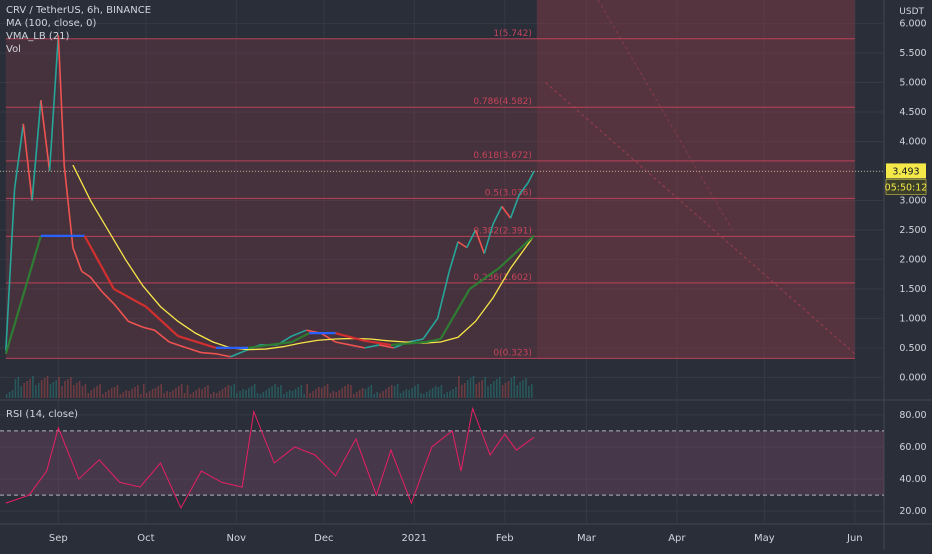 Image resolution: width=932 pixels, height=554 pixels. Describe the element at coordinates (42, 414) in the screenshot. I see `indicator-rsi: RSI (14, close)` at that location.